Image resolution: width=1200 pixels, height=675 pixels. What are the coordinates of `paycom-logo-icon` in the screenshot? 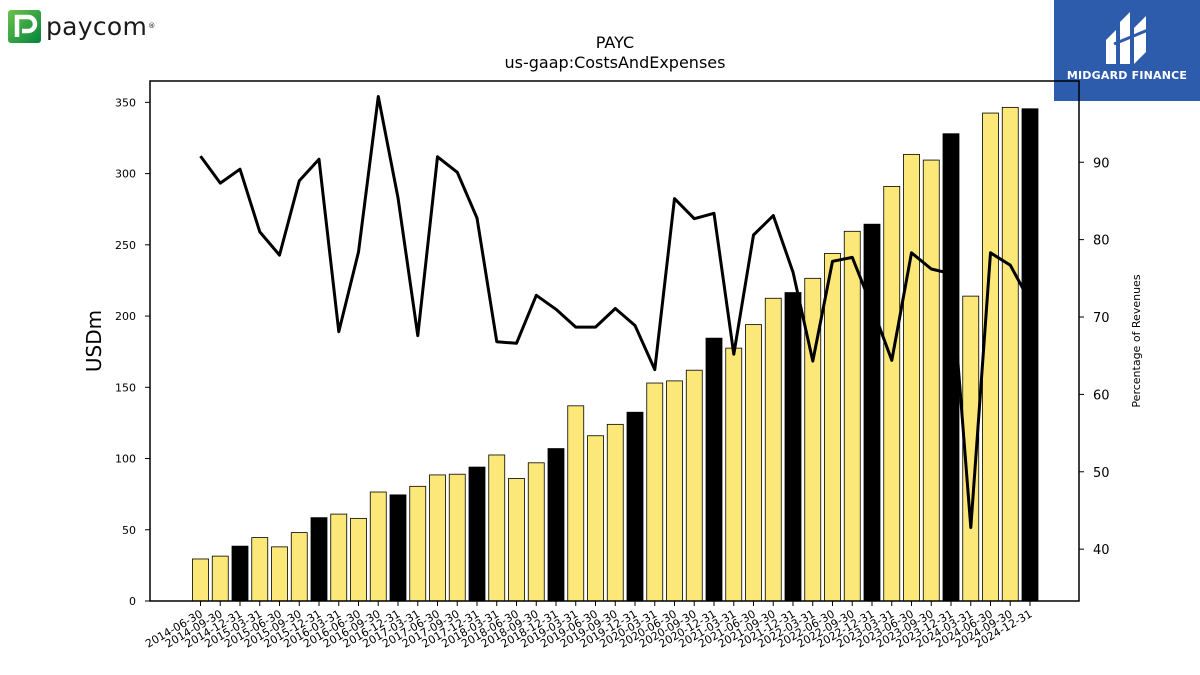 It's located at (24, 26).